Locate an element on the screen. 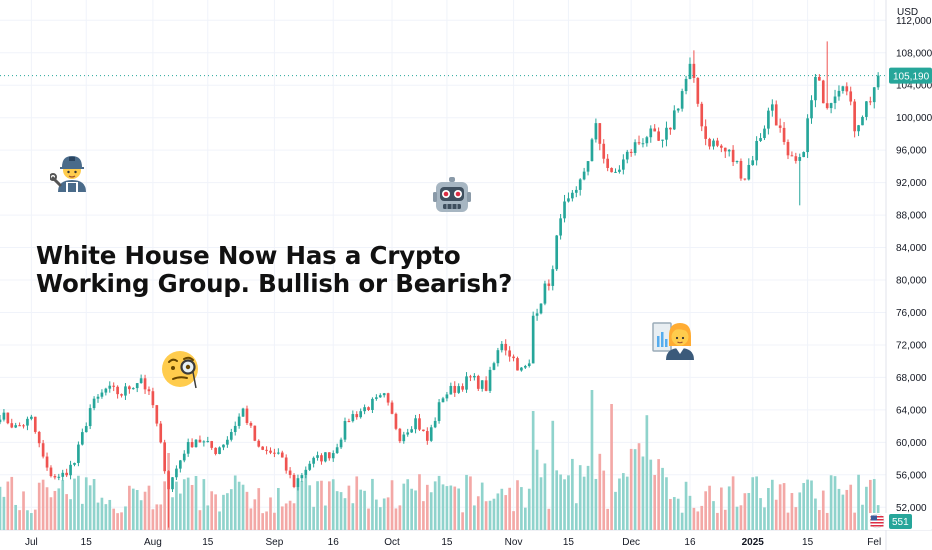 The width and height of the screenshot is (932, 550). time-axis: Jul 15 Aug 15 Sep 16 Oct 15 Nov 15 Dec 16 2025 15 Fel is located at coordinates (453, 542).